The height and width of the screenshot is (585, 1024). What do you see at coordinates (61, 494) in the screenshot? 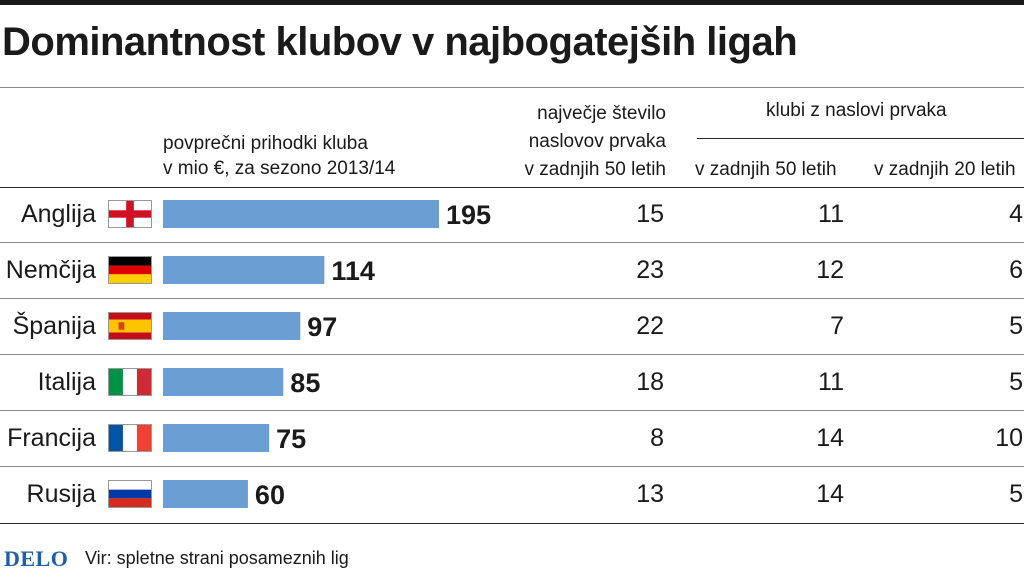
I see `country-label: Rusija` at bounding box center [61, 494].